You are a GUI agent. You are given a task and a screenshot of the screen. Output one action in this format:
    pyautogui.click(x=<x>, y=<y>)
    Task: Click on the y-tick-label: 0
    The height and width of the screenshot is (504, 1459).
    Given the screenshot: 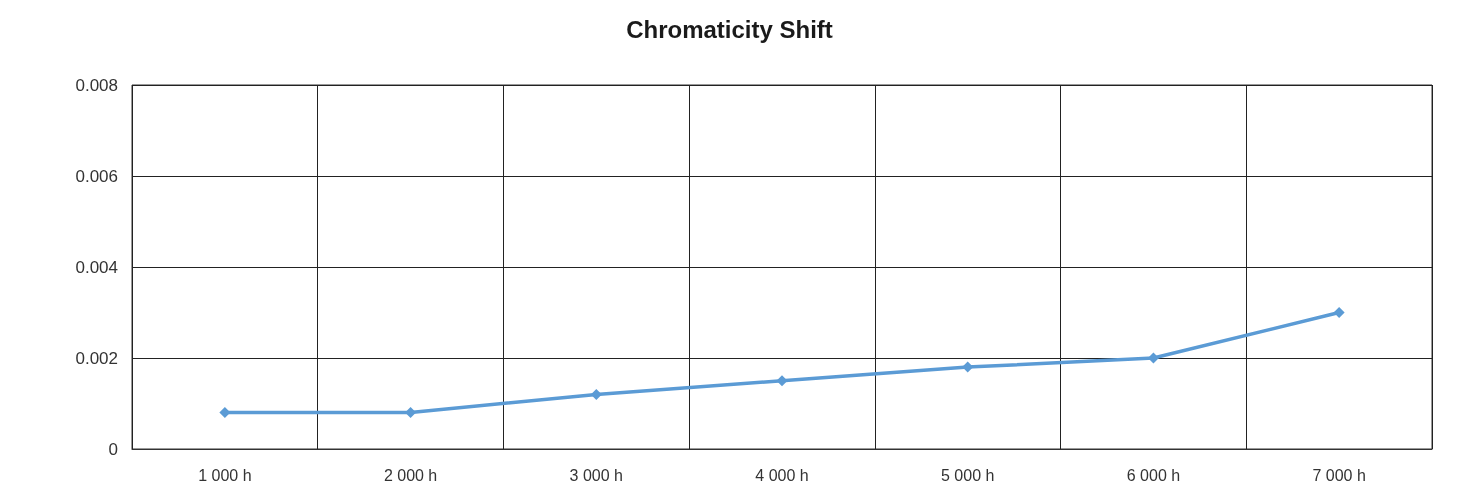 What is the action you would take?
    pyautogui.click(x=113, y=449)
    